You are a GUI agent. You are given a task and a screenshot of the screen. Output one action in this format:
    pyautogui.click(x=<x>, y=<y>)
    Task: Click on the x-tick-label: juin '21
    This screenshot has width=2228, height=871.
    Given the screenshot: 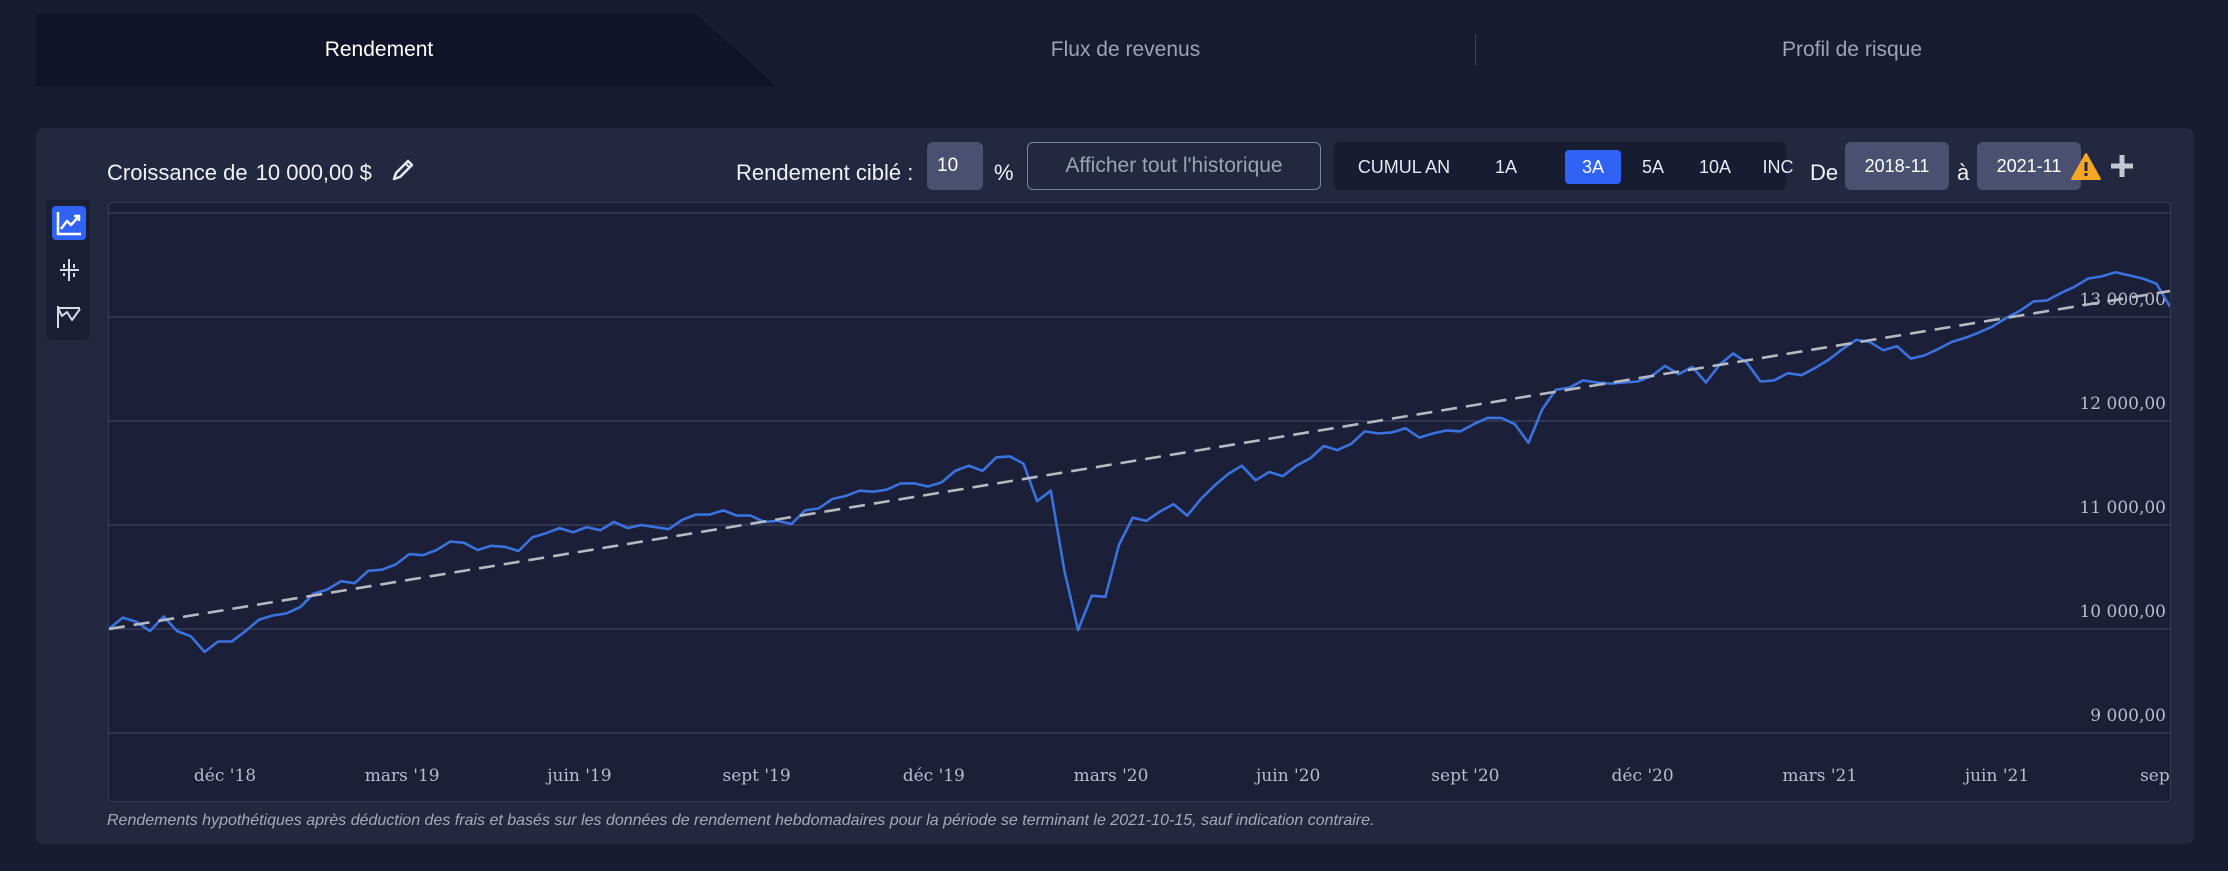 What is the action you would take?
    pyautogui.click(x=1996, y=776)
    